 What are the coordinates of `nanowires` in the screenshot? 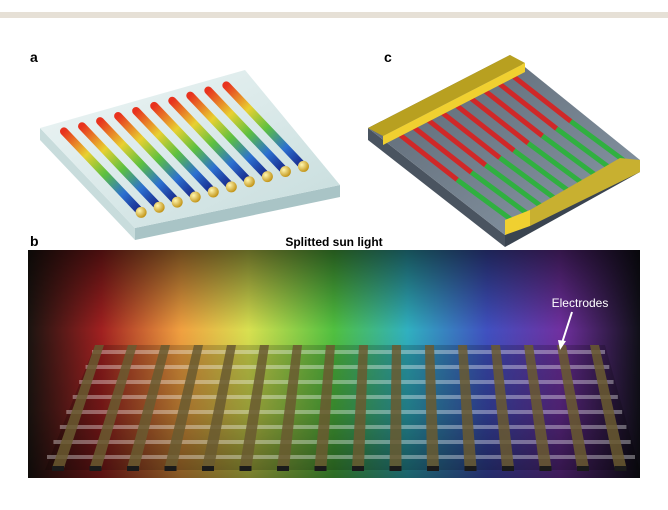 It's located at (184, 149).